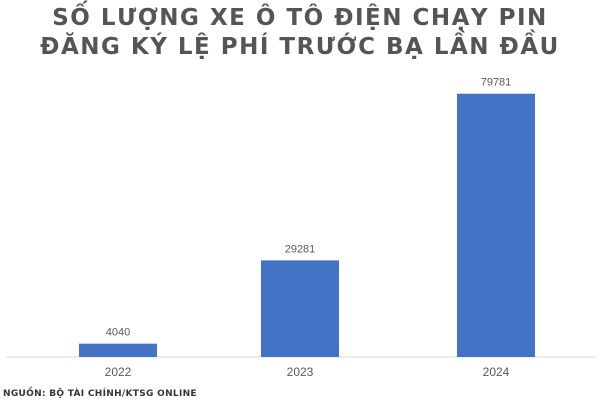 Image resolution: width=600 pixels, height=404 pixels. I want to click on bar-2023, so click(300, 308).